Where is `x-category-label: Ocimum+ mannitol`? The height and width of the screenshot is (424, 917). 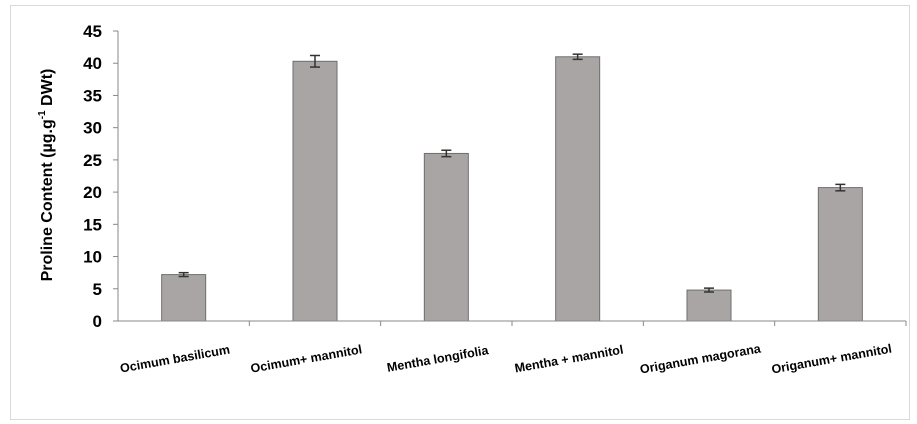
x-category-label: Ocimum+ mannitol is located at coordinates (307, 358).